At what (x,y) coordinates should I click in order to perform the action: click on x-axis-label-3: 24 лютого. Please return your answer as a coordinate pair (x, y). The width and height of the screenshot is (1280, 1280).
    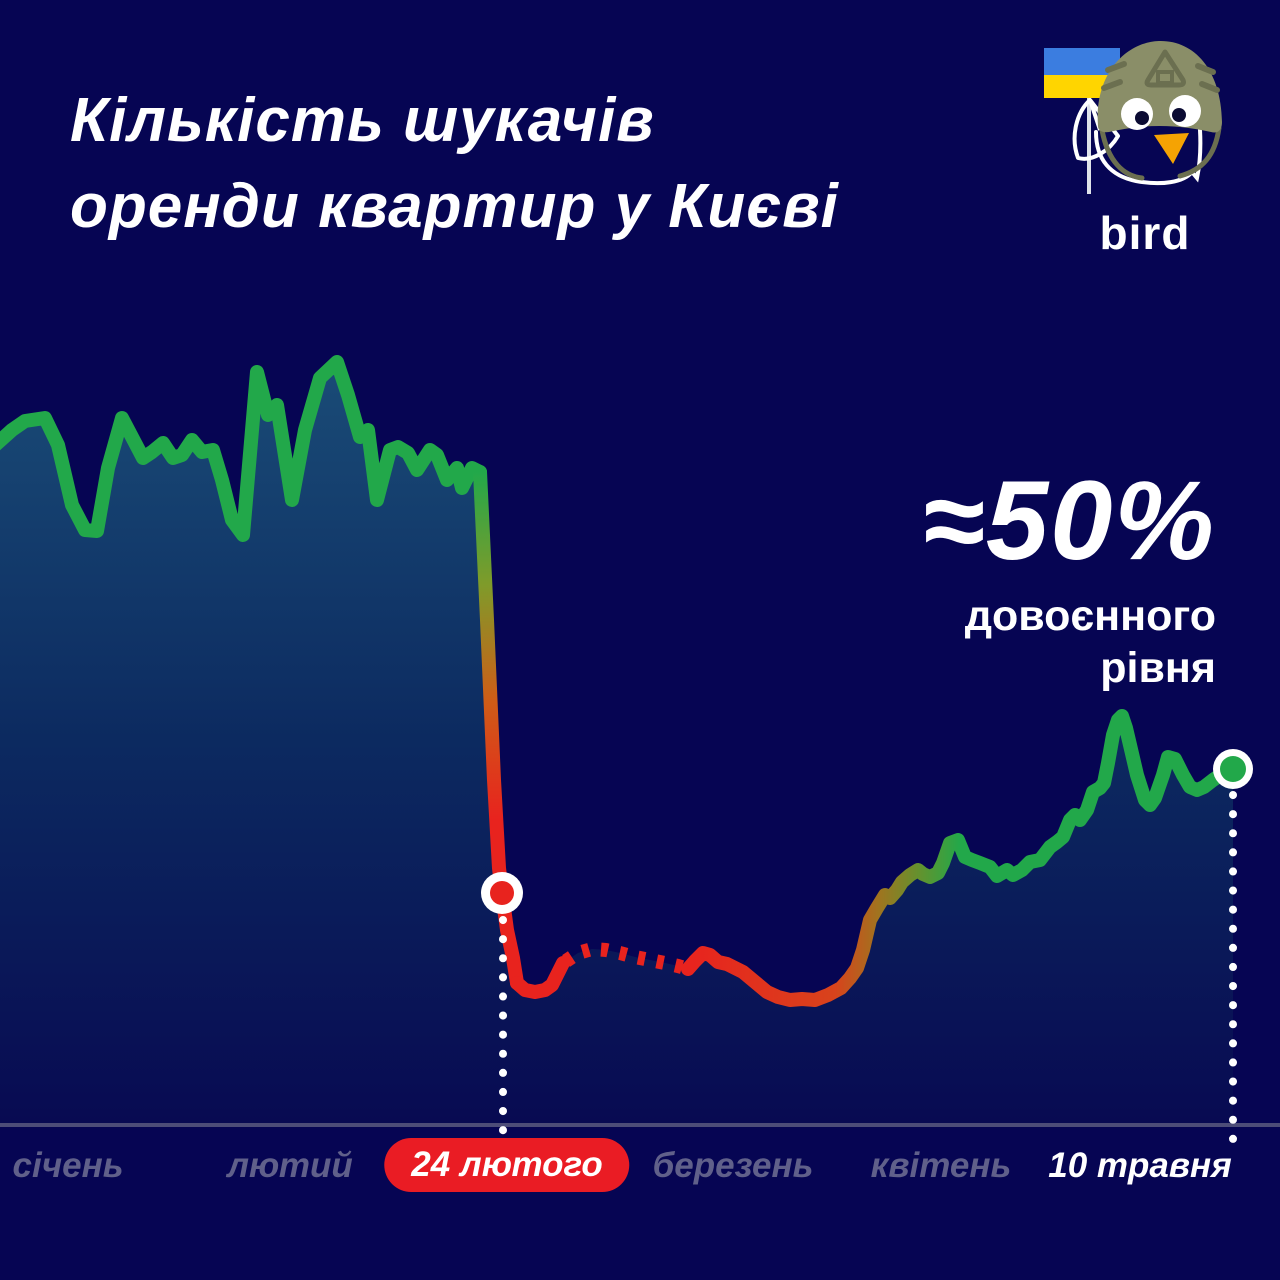
    Looking at the image, I should click on (507, 1165).